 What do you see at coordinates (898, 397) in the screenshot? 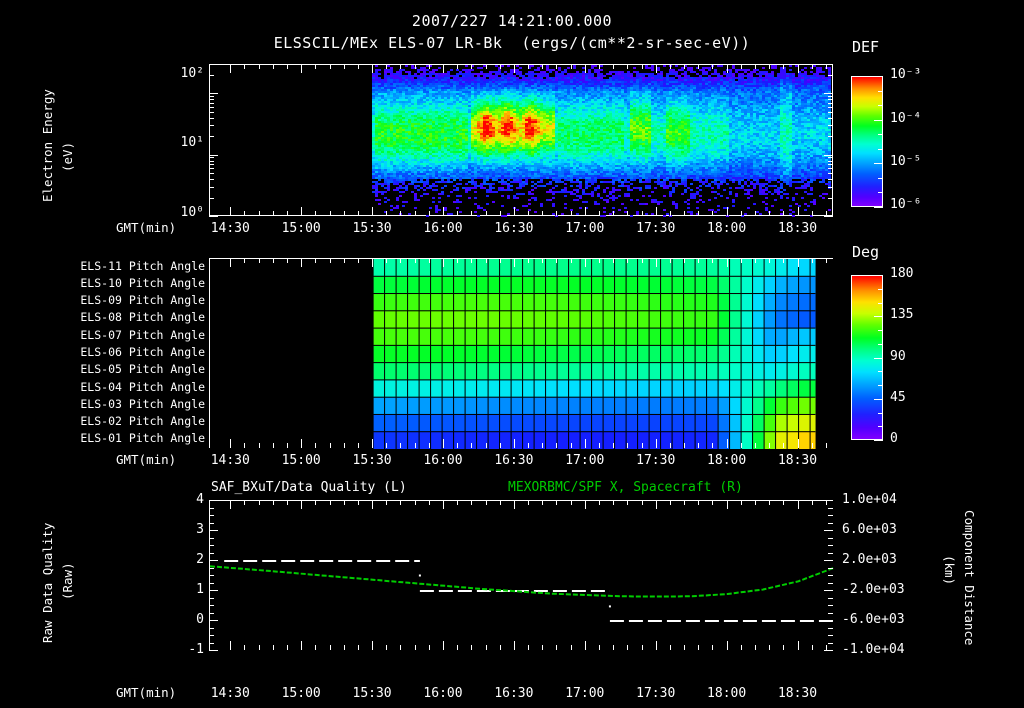
I see `colorbar-deg-label: 45` at bounding box center [898, 397].